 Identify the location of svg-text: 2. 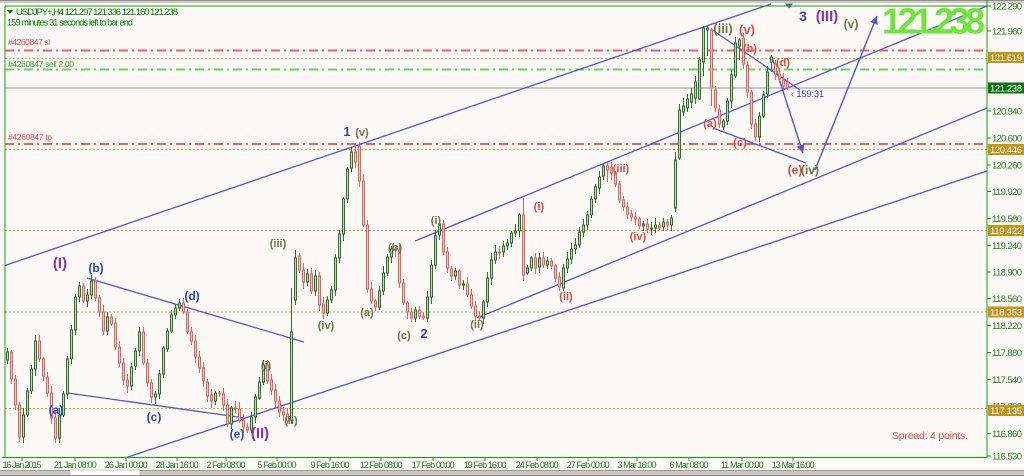
(423, 333).